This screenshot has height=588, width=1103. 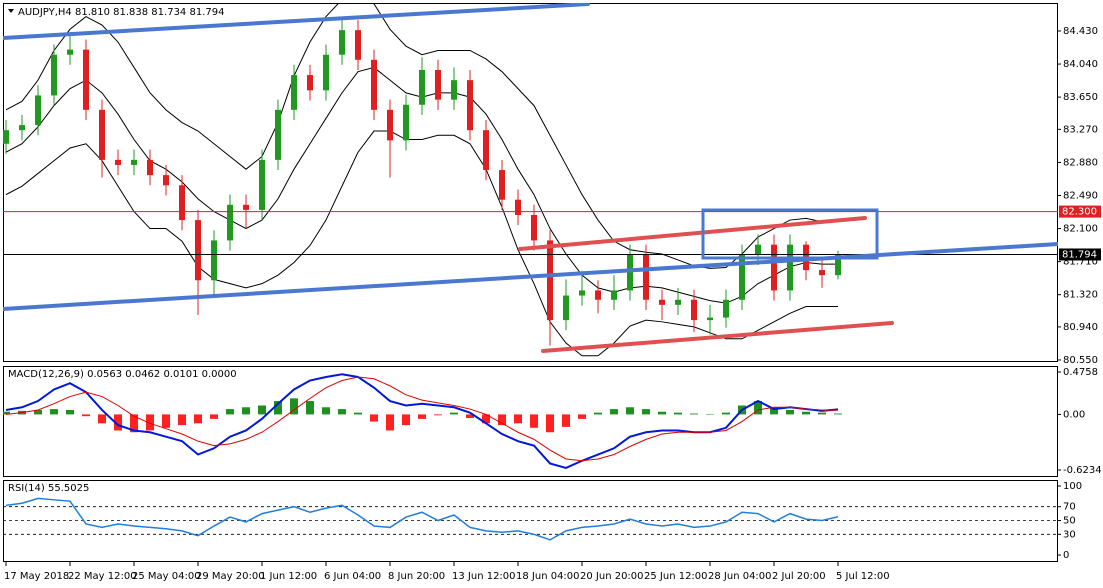 I want to click on y-tick-label: 82.880, so click(x=1080, y=162).